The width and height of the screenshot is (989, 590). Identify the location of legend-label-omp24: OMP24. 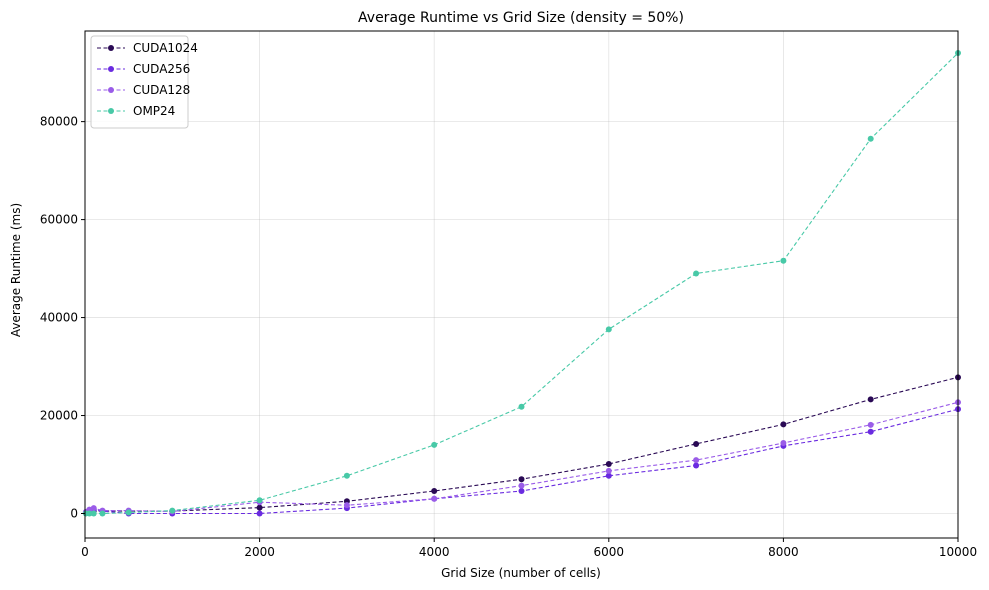
(154, 111).